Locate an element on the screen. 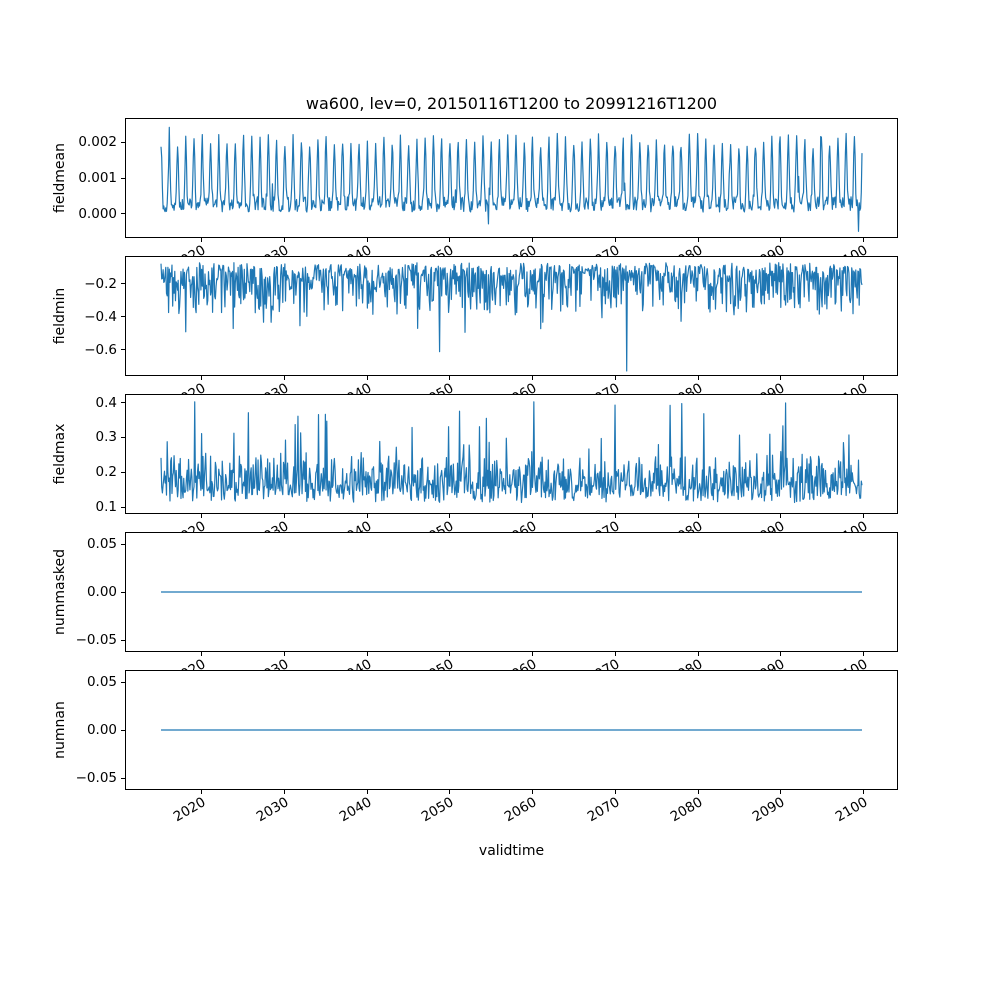 This screenshot has height=1000, width=1000. nummasked-series-svg is located at coordinates (511, 592).